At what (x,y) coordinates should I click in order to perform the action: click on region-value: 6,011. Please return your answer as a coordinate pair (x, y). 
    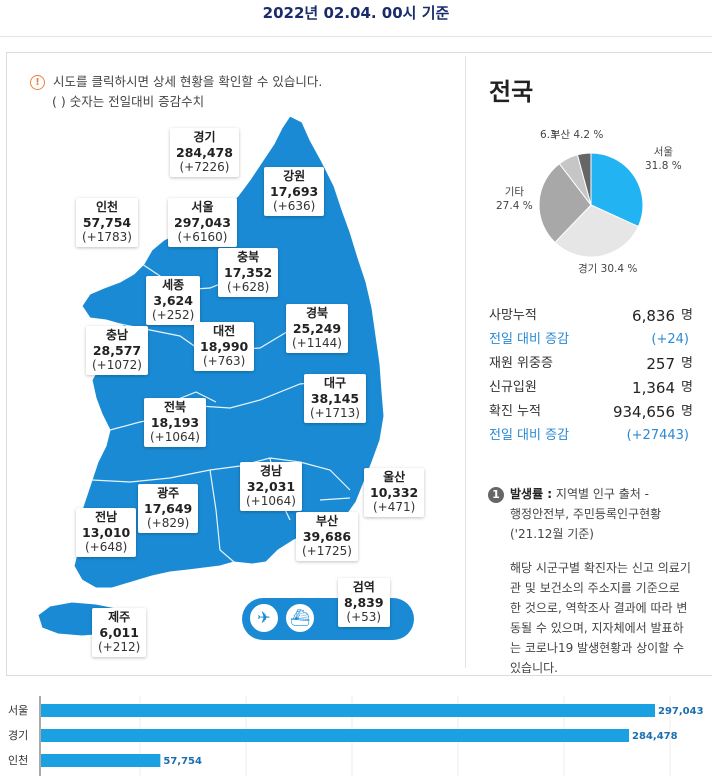
    Looking at the image, I should click on (119, 632).